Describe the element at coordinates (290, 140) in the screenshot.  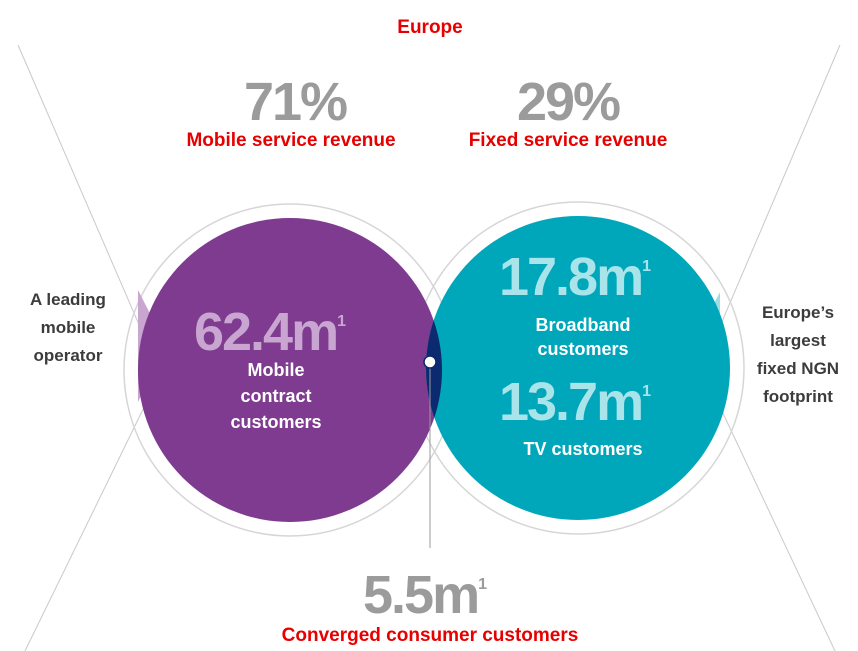
I see `stat-label: Mobile service revenue` at that location.